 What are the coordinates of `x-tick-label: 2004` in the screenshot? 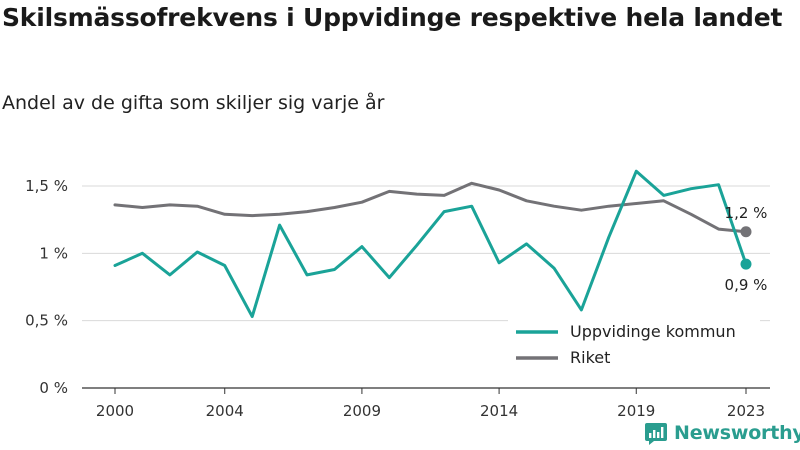 It's located at (225, 411).